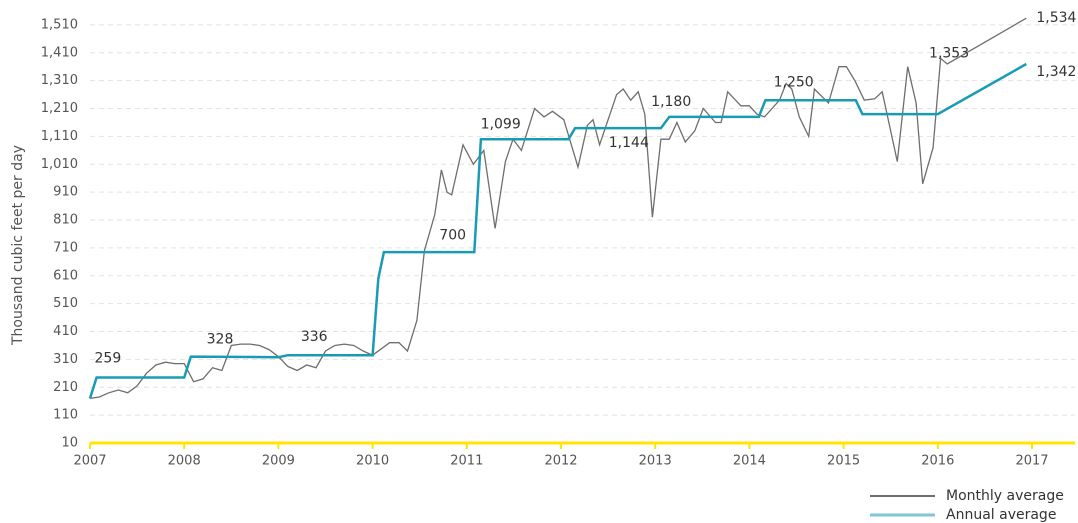  Describe the element at coordinates (59, 108) in the screenshot. I see `y-tick-label: 1,210` at that location.